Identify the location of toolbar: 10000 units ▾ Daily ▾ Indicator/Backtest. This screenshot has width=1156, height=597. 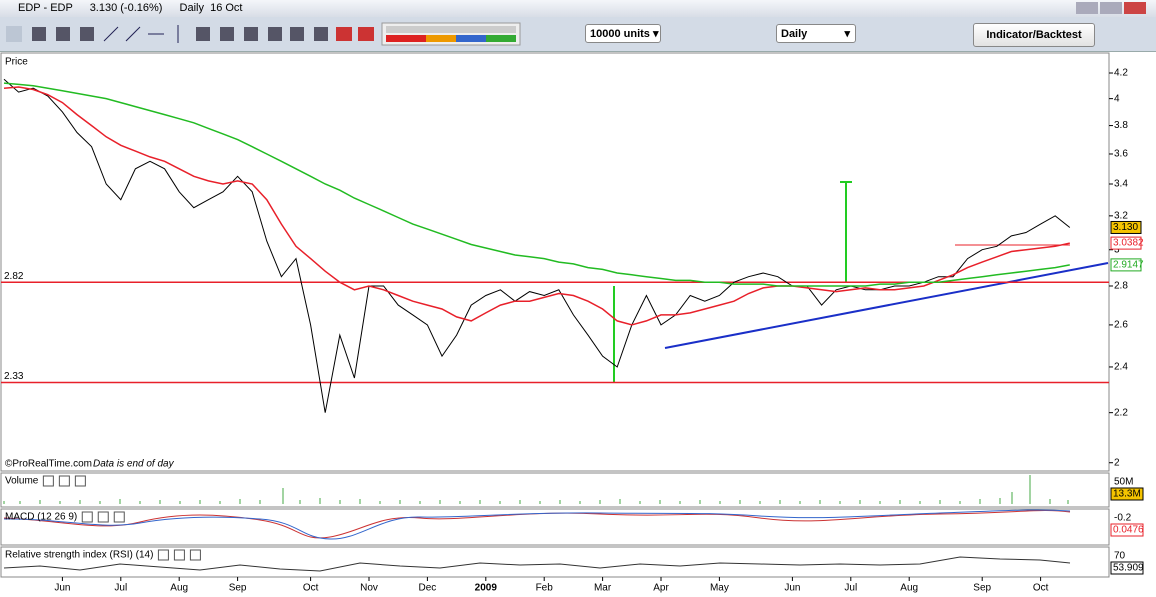
(578, 34).